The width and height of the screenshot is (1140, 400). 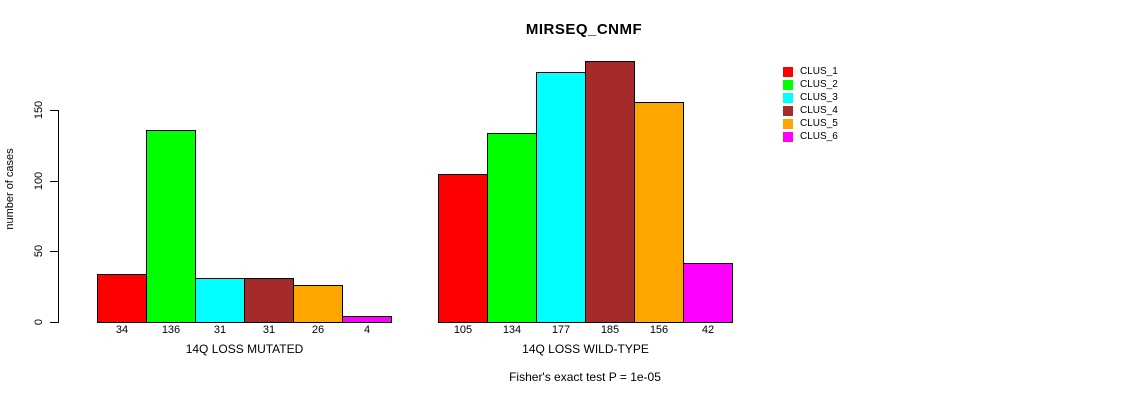 I want to click on legend-item: CLUS_6, so click(x=810, y=136).